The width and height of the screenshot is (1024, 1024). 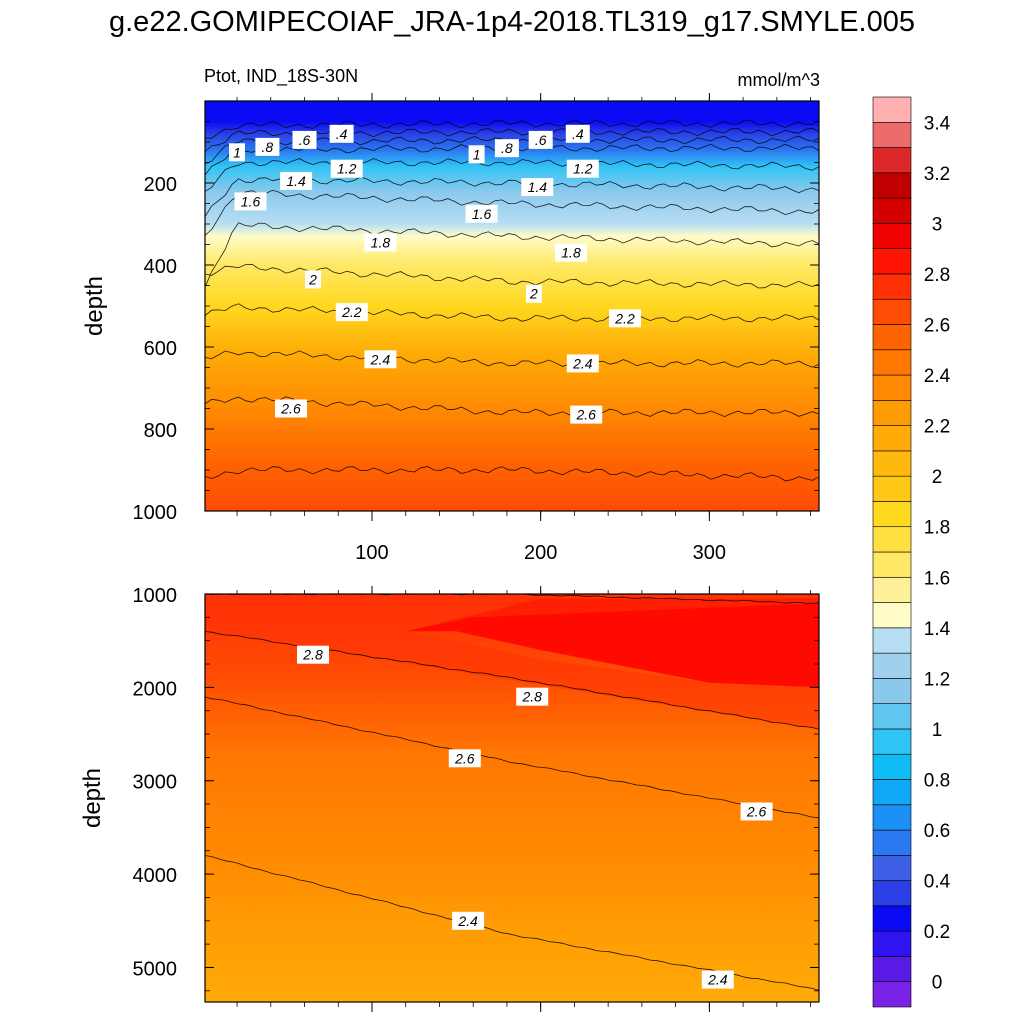 What do you see at coordinates (778, 80) in the screenshot?
I see `units-label: mmol/m^3` at bounding box center [778, 80].